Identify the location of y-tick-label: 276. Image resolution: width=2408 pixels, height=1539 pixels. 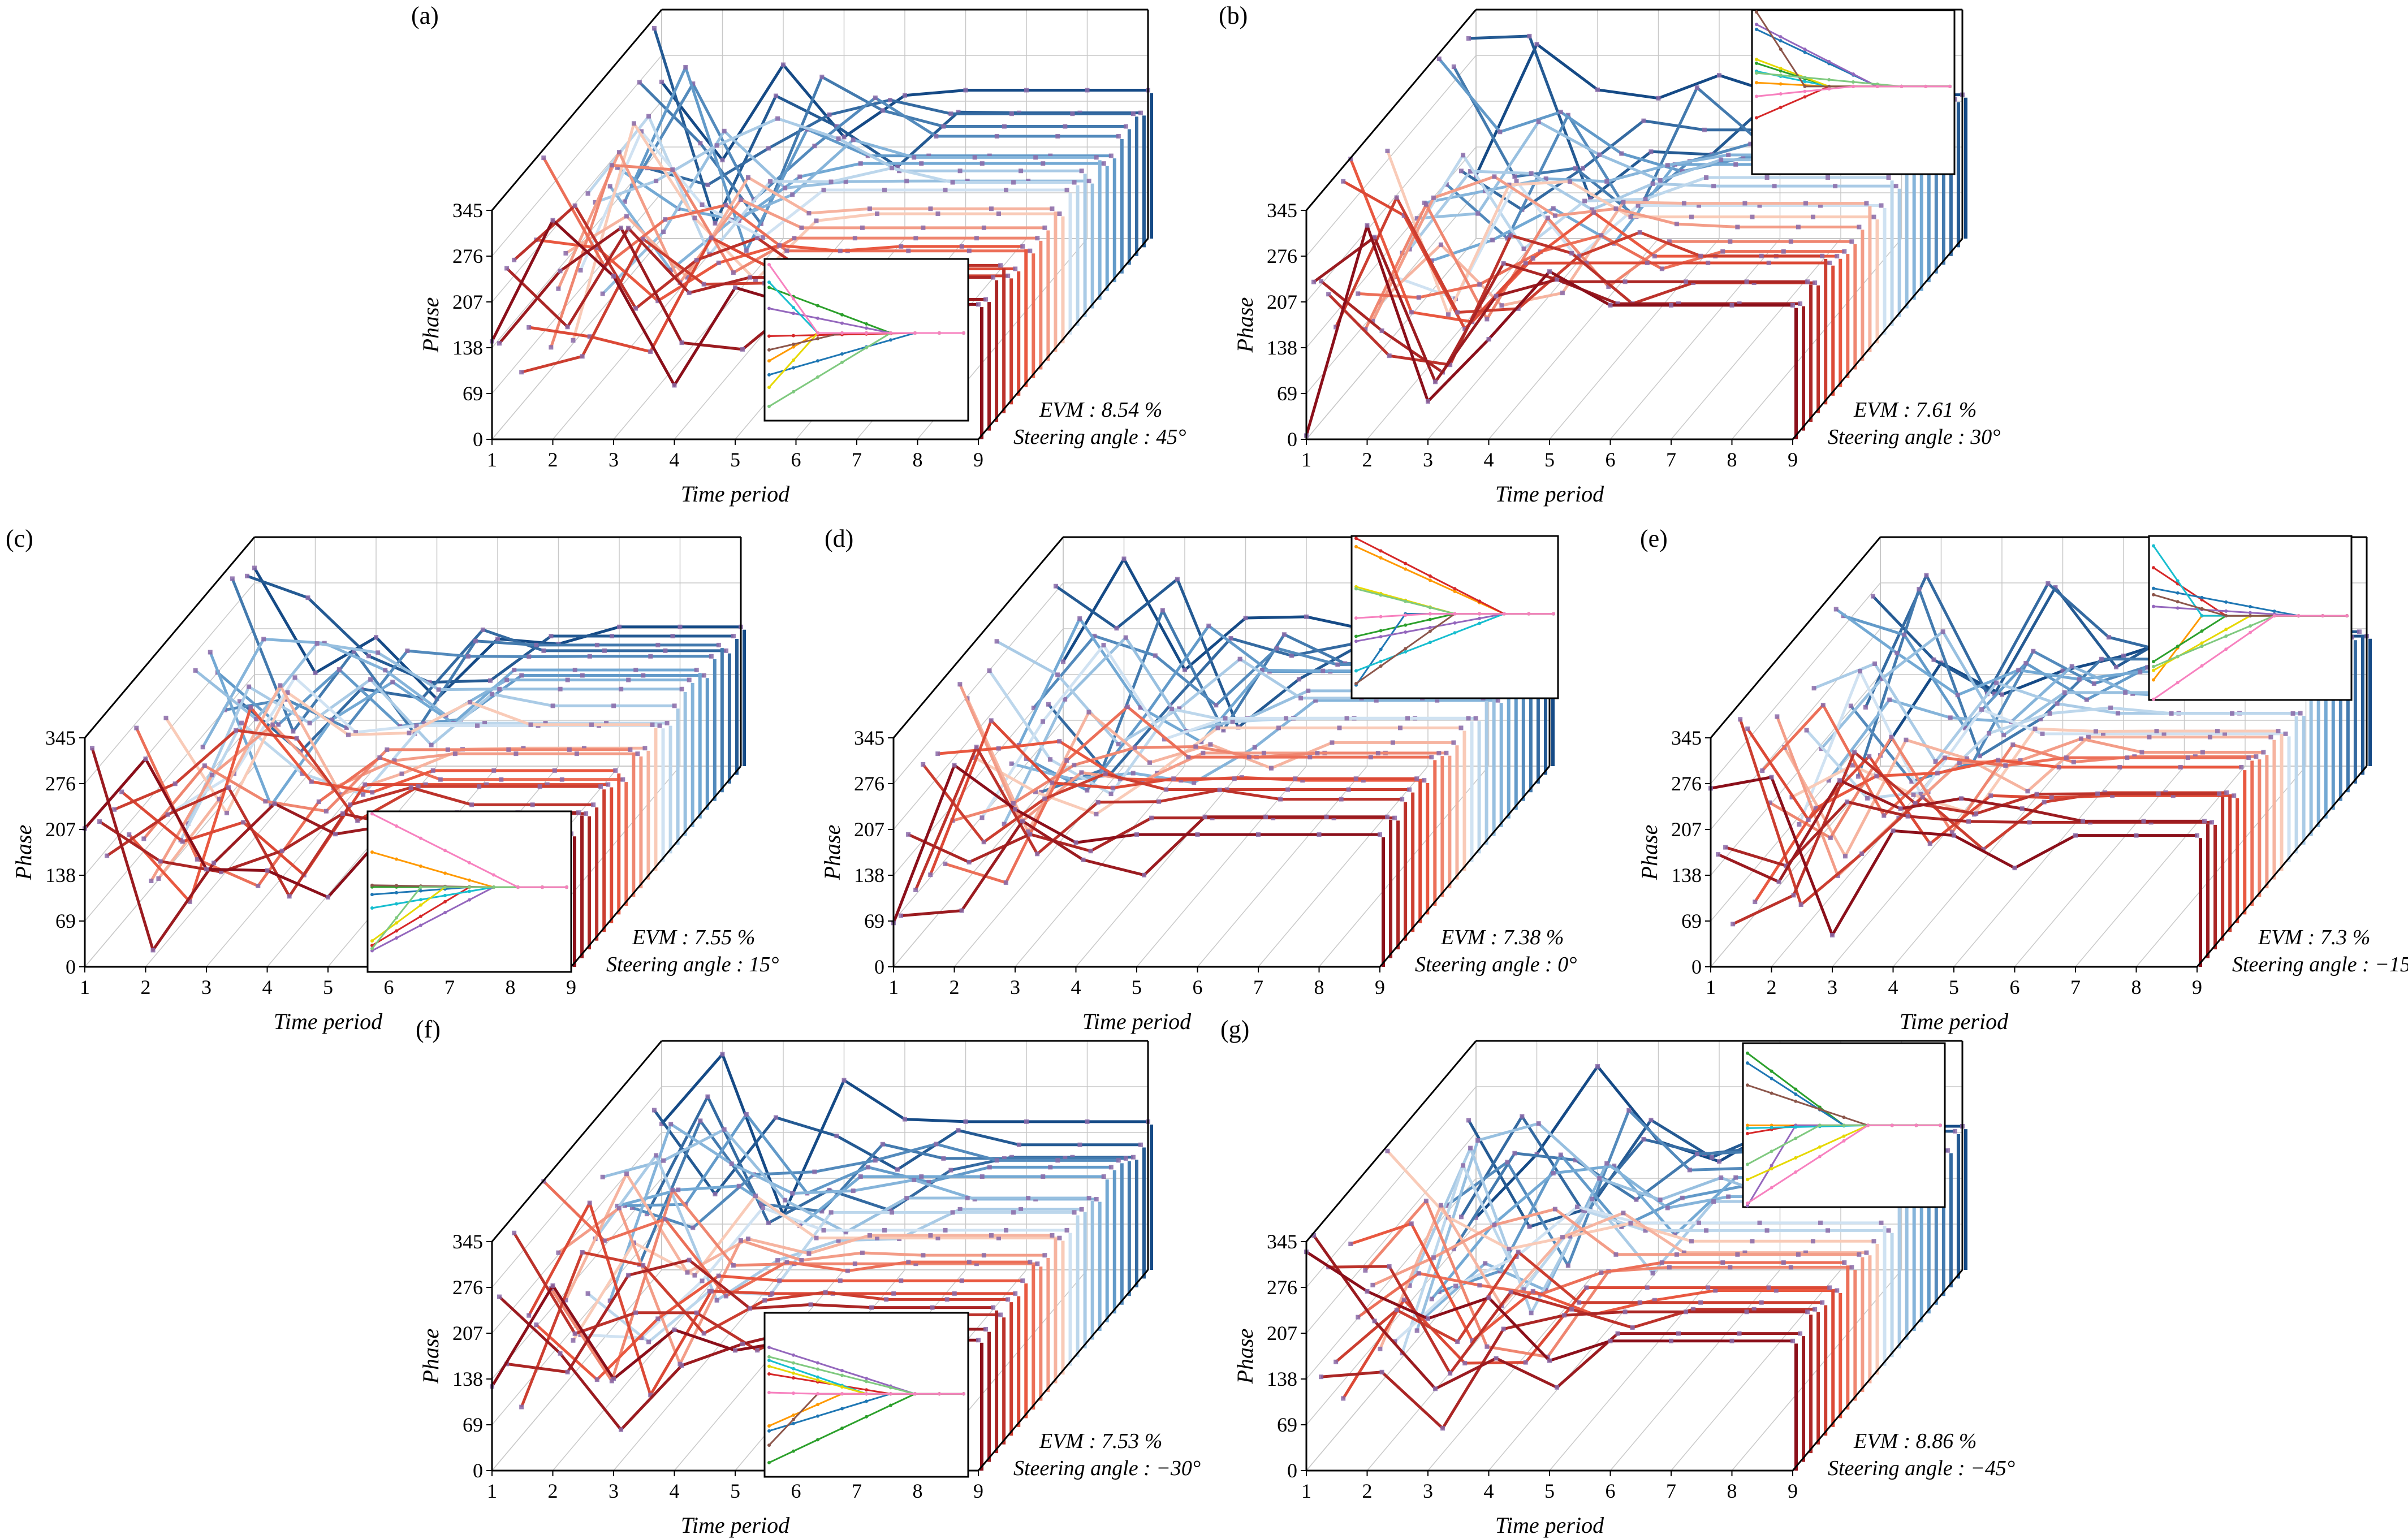
(468, 256).